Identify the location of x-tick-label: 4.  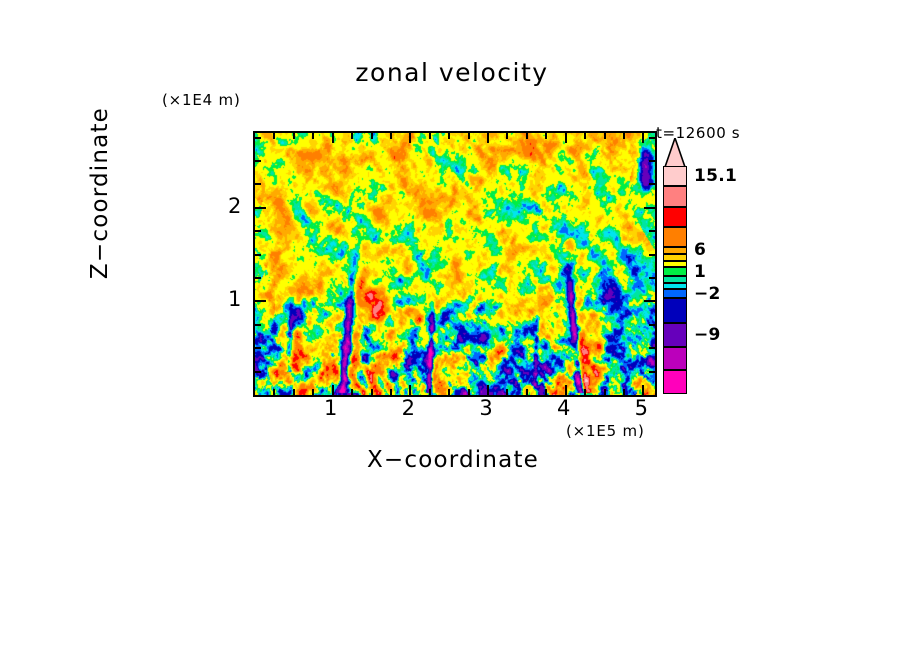
(563, 408).